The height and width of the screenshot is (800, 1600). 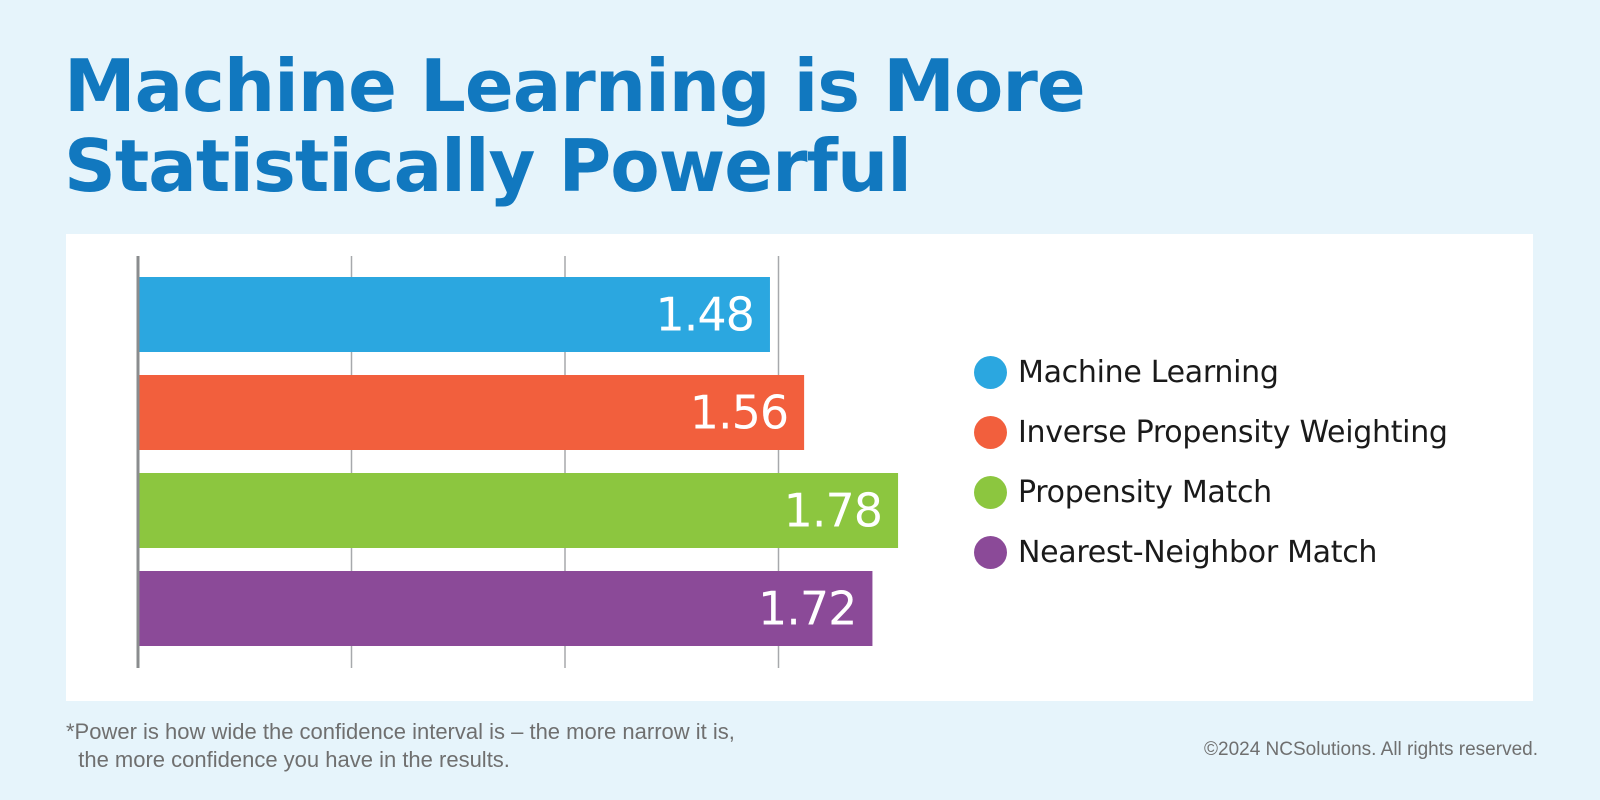 I want to click on legend-item: Inverse Propensity Weighting, so click(x=1211, y=432).